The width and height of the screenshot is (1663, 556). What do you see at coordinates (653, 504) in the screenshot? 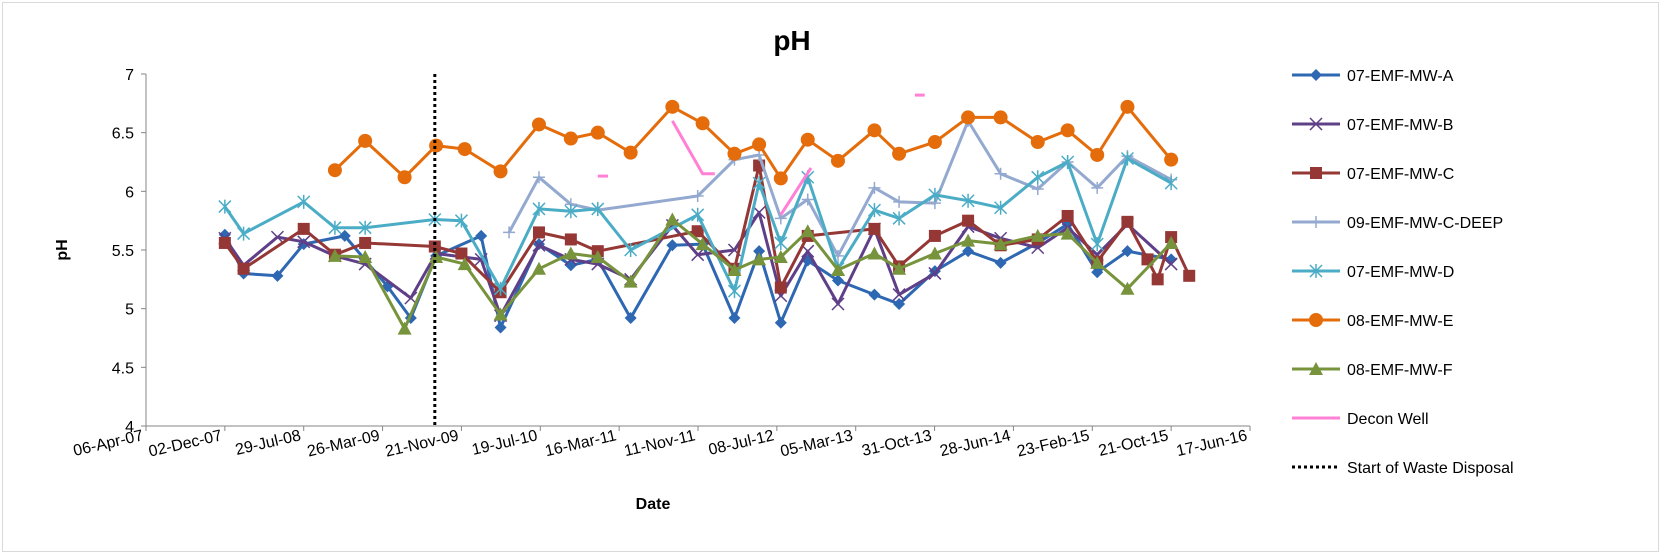
I see `x-axis-title: Date` at bounding box center [653, 504].